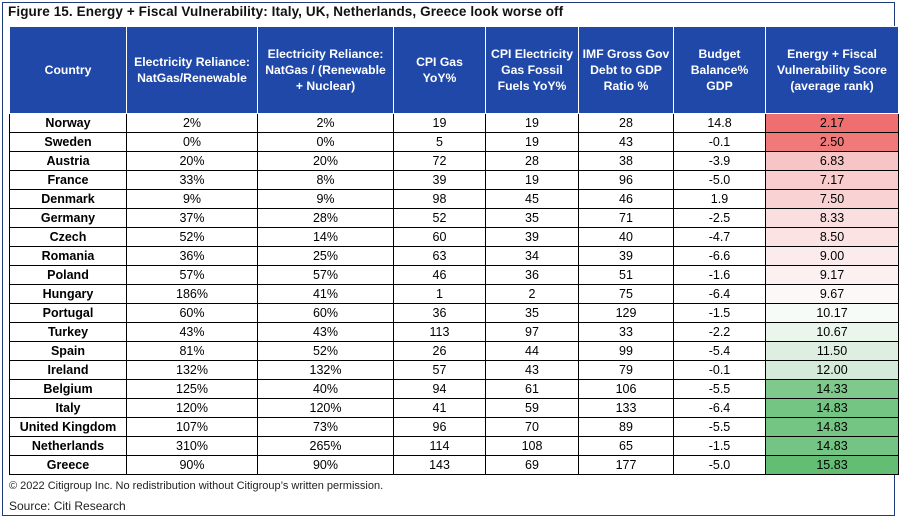  What do you see at coordinates (68, 332) in the screenshot?
I see `cell-country: Turkey` at bounding box center [68, 332].